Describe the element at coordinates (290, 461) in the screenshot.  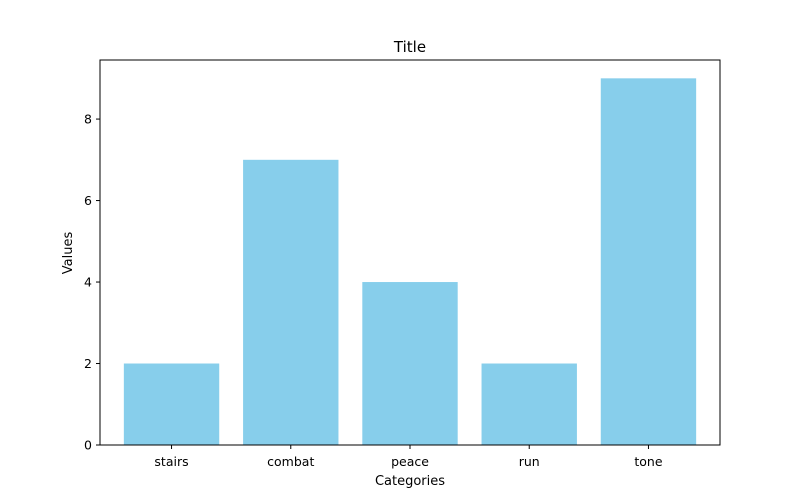
I see `x-tick-label: combat` at that location.